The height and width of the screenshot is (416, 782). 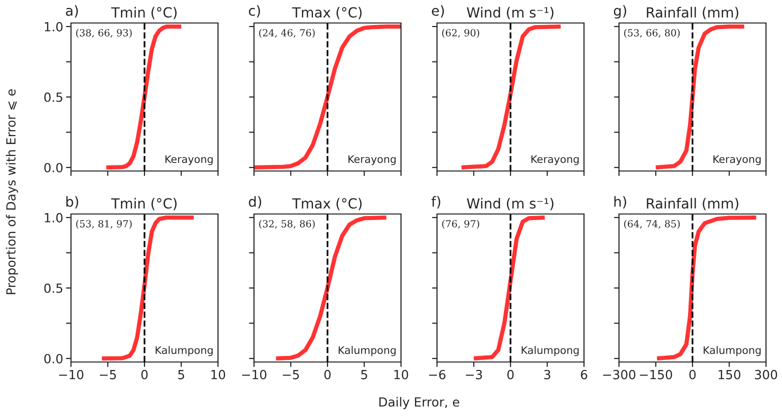 What do you see at coordinates (729, 375) in the screenshot?
I see `x-tick-label: 150` at bounding box center [729, 375].